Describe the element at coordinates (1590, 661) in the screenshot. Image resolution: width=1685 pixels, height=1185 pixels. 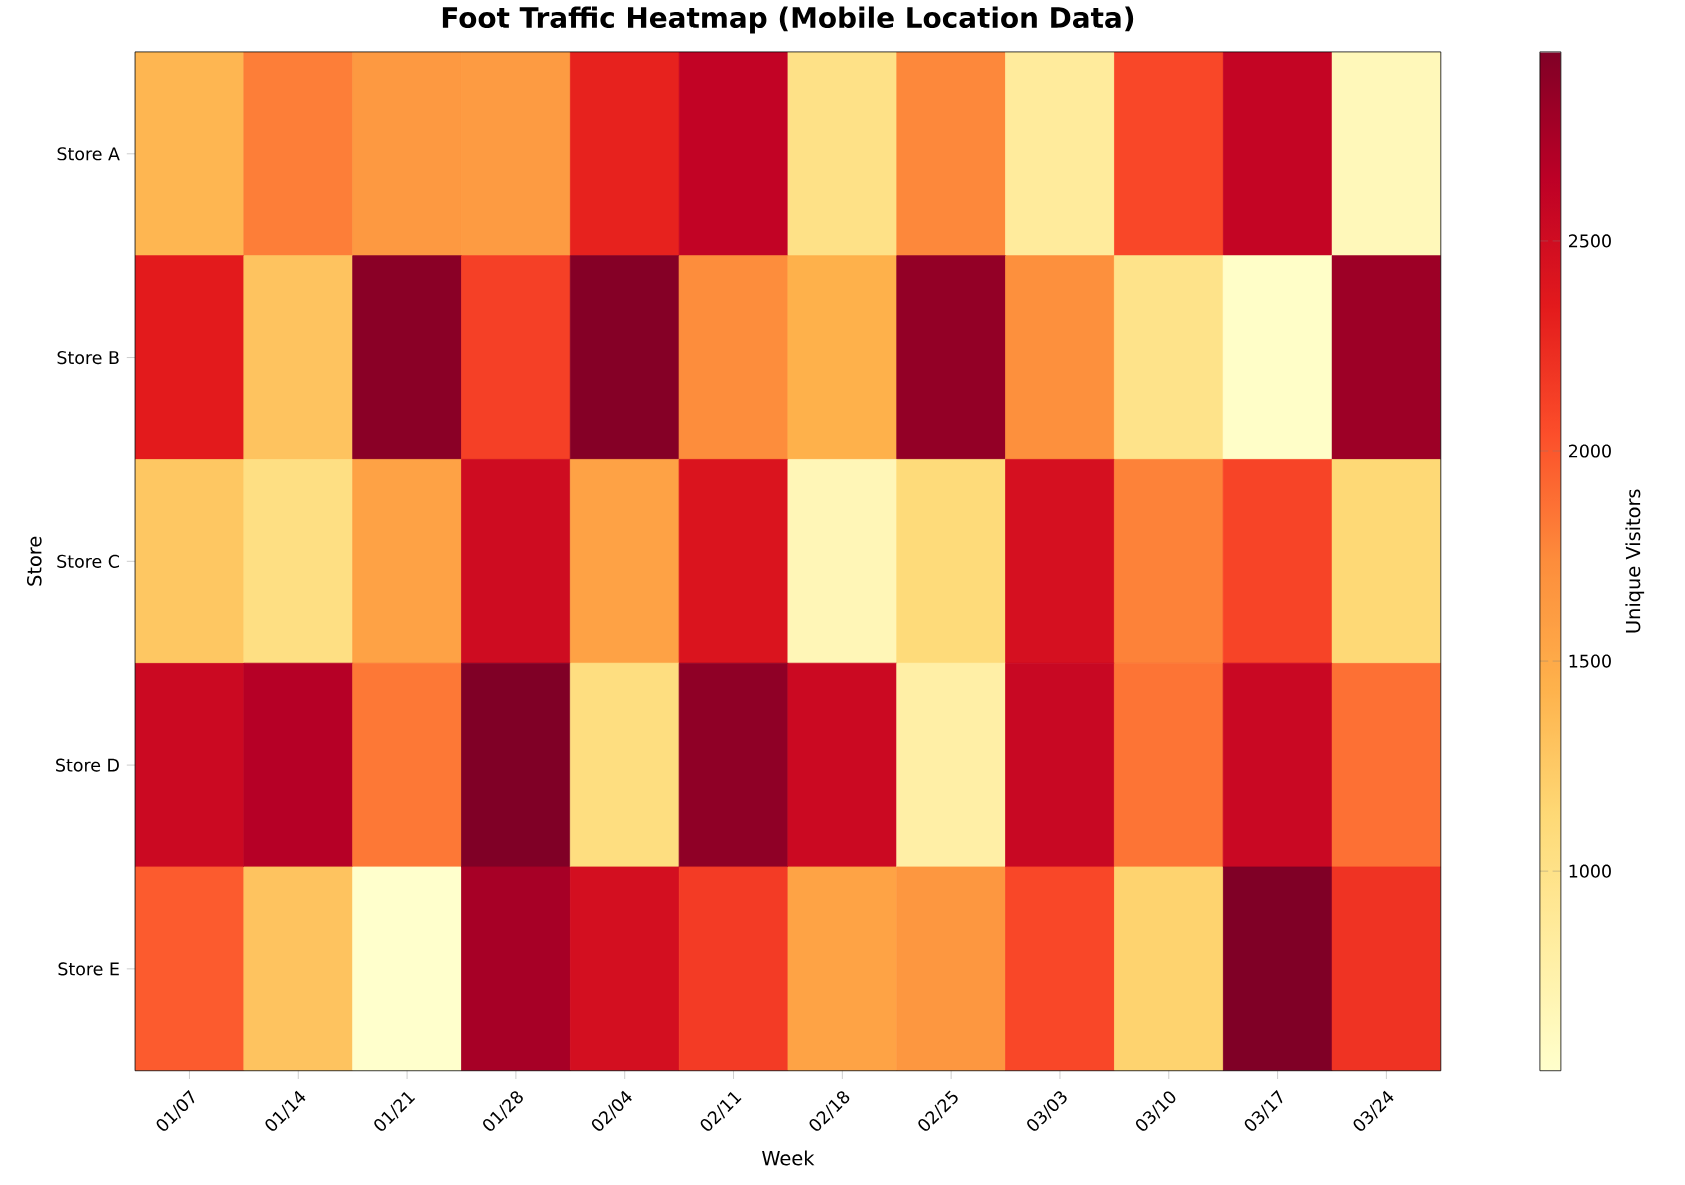
I see `color-bar-label: 1500` at that location.